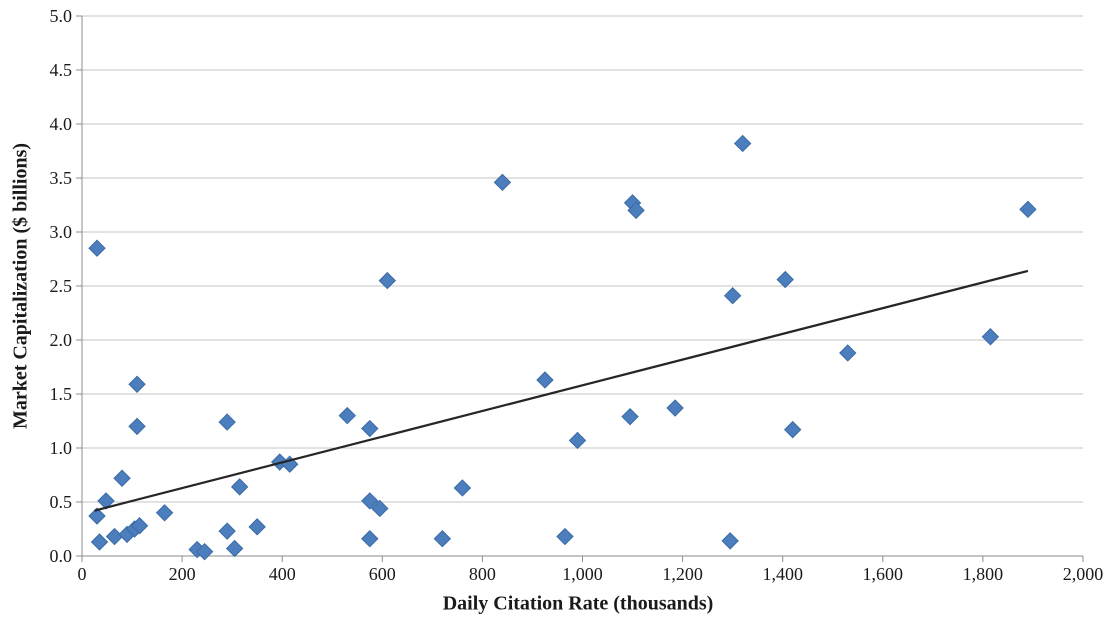 The width and height of the screenshot is (1110, 630). What do you see at coordinates (61, 70) in the screenshot?
I see `y-tick-label: 4.5` at bounding box center [61, 70].